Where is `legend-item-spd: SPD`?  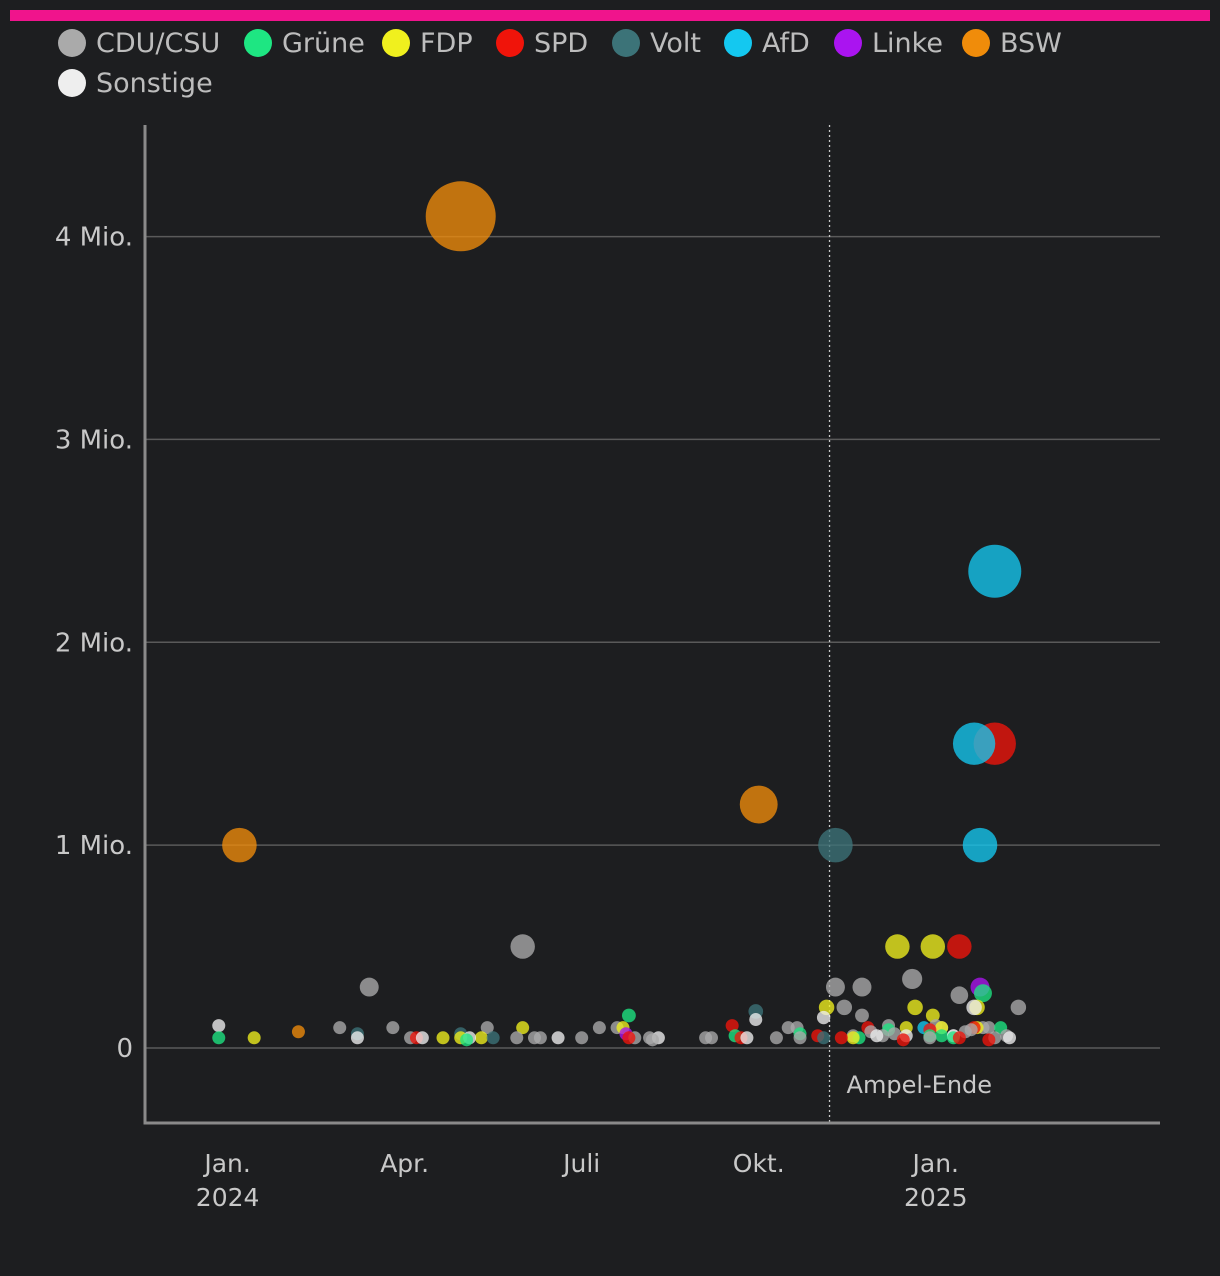
legend-item-spd: SPD is located at coordinates (542, 43).